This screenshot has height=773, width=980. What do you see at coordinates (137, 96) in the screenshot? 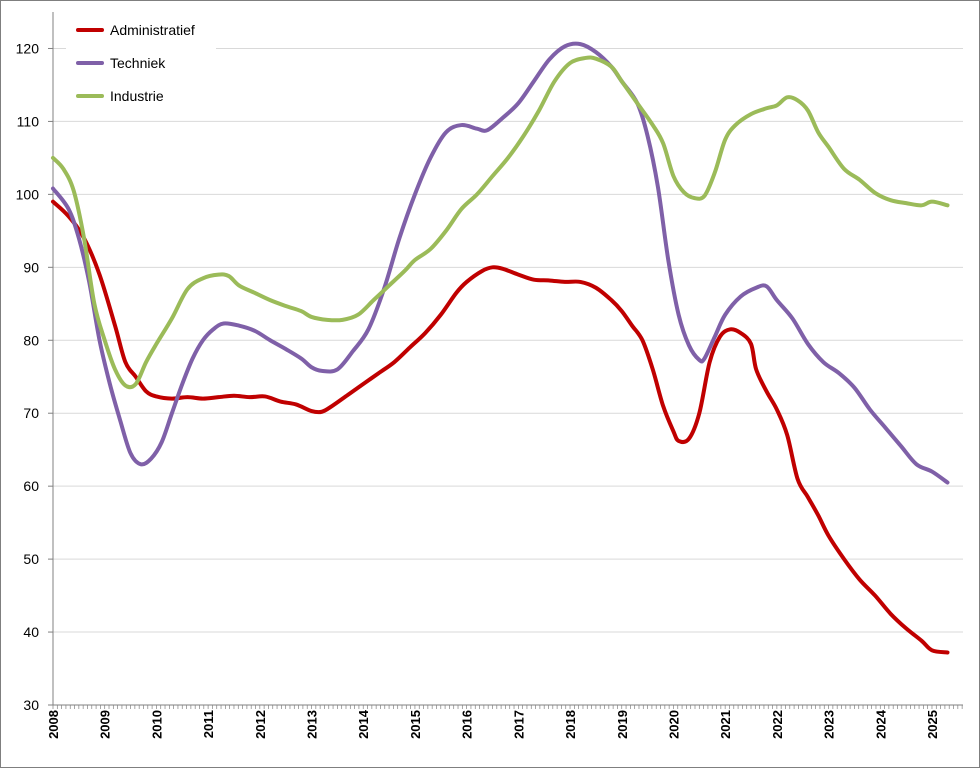
I see `legend-label-industrie: Industrie` at bounding box center [137, 96].